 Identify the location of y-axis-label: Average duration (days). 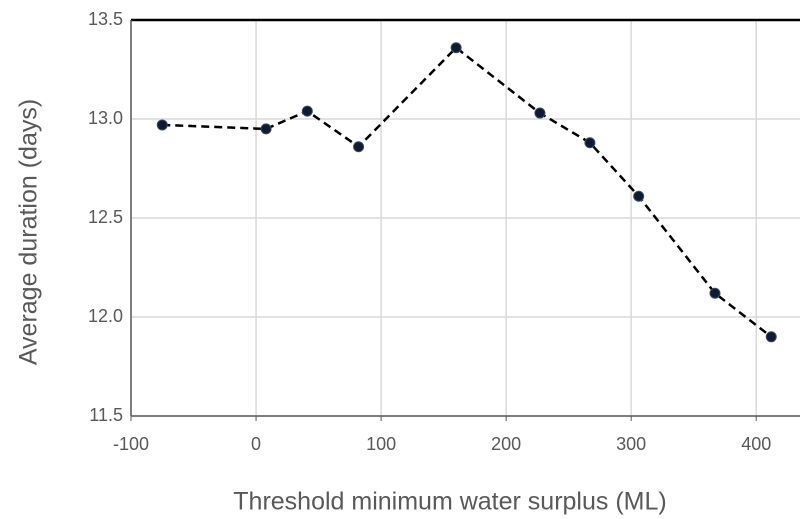
(29, 232).